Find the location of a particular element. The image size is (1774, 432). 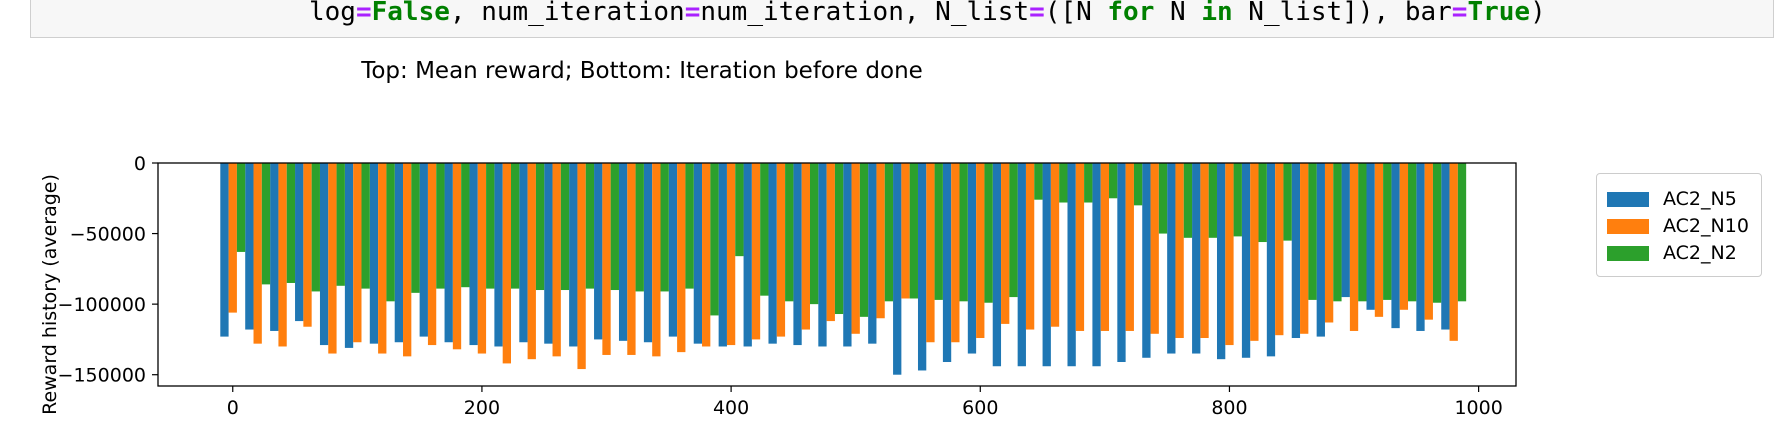

code-token: log is located at coordinates (332, 13).